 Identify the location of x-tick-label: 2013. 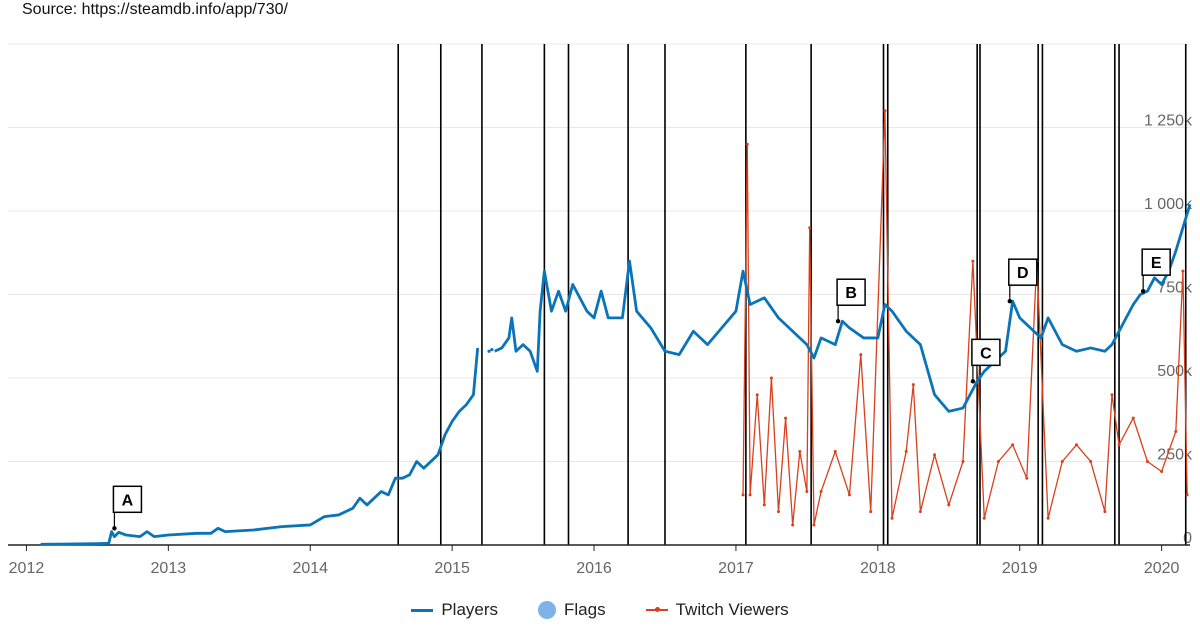
(169, 568).